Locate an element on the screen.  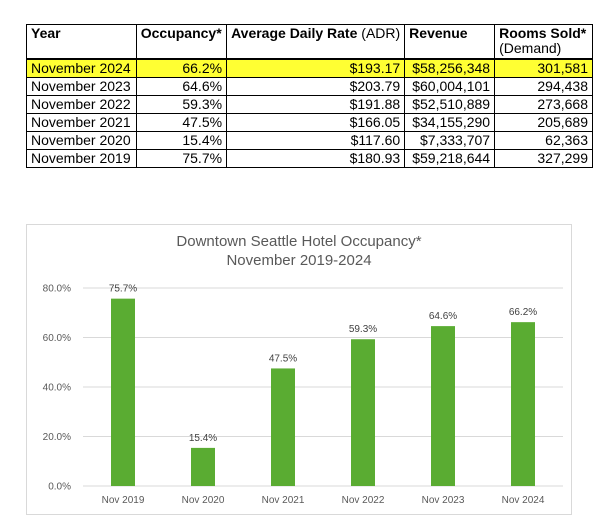
cell-rooms-sold: 205,689 is located at coordinates (543, 122).